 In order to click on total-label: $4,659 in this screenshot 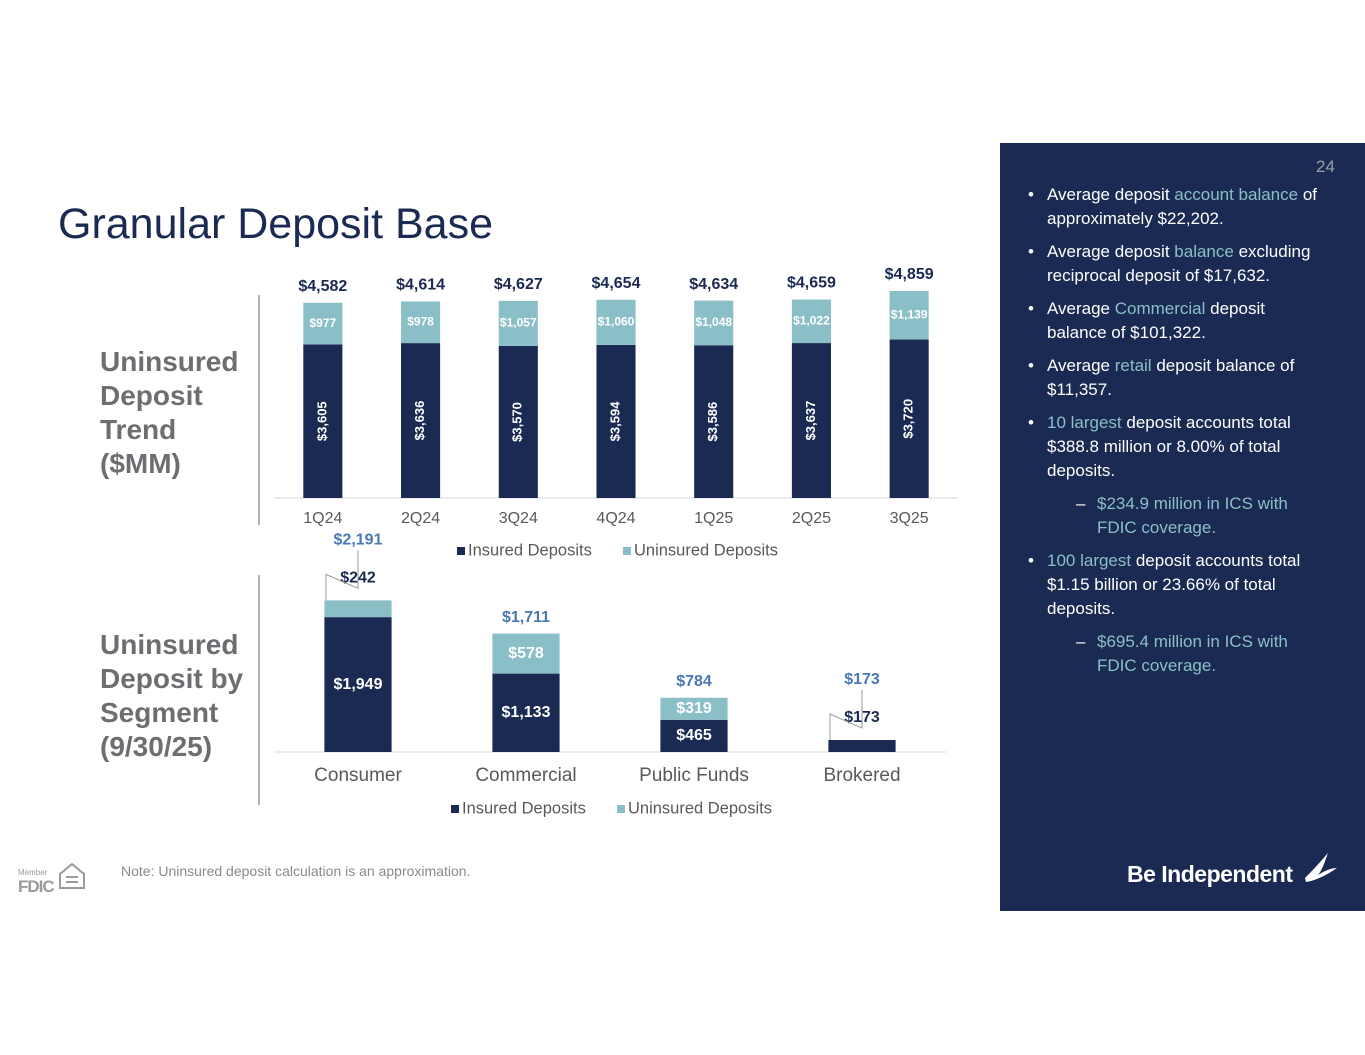, I will do `click(811, 283)`.